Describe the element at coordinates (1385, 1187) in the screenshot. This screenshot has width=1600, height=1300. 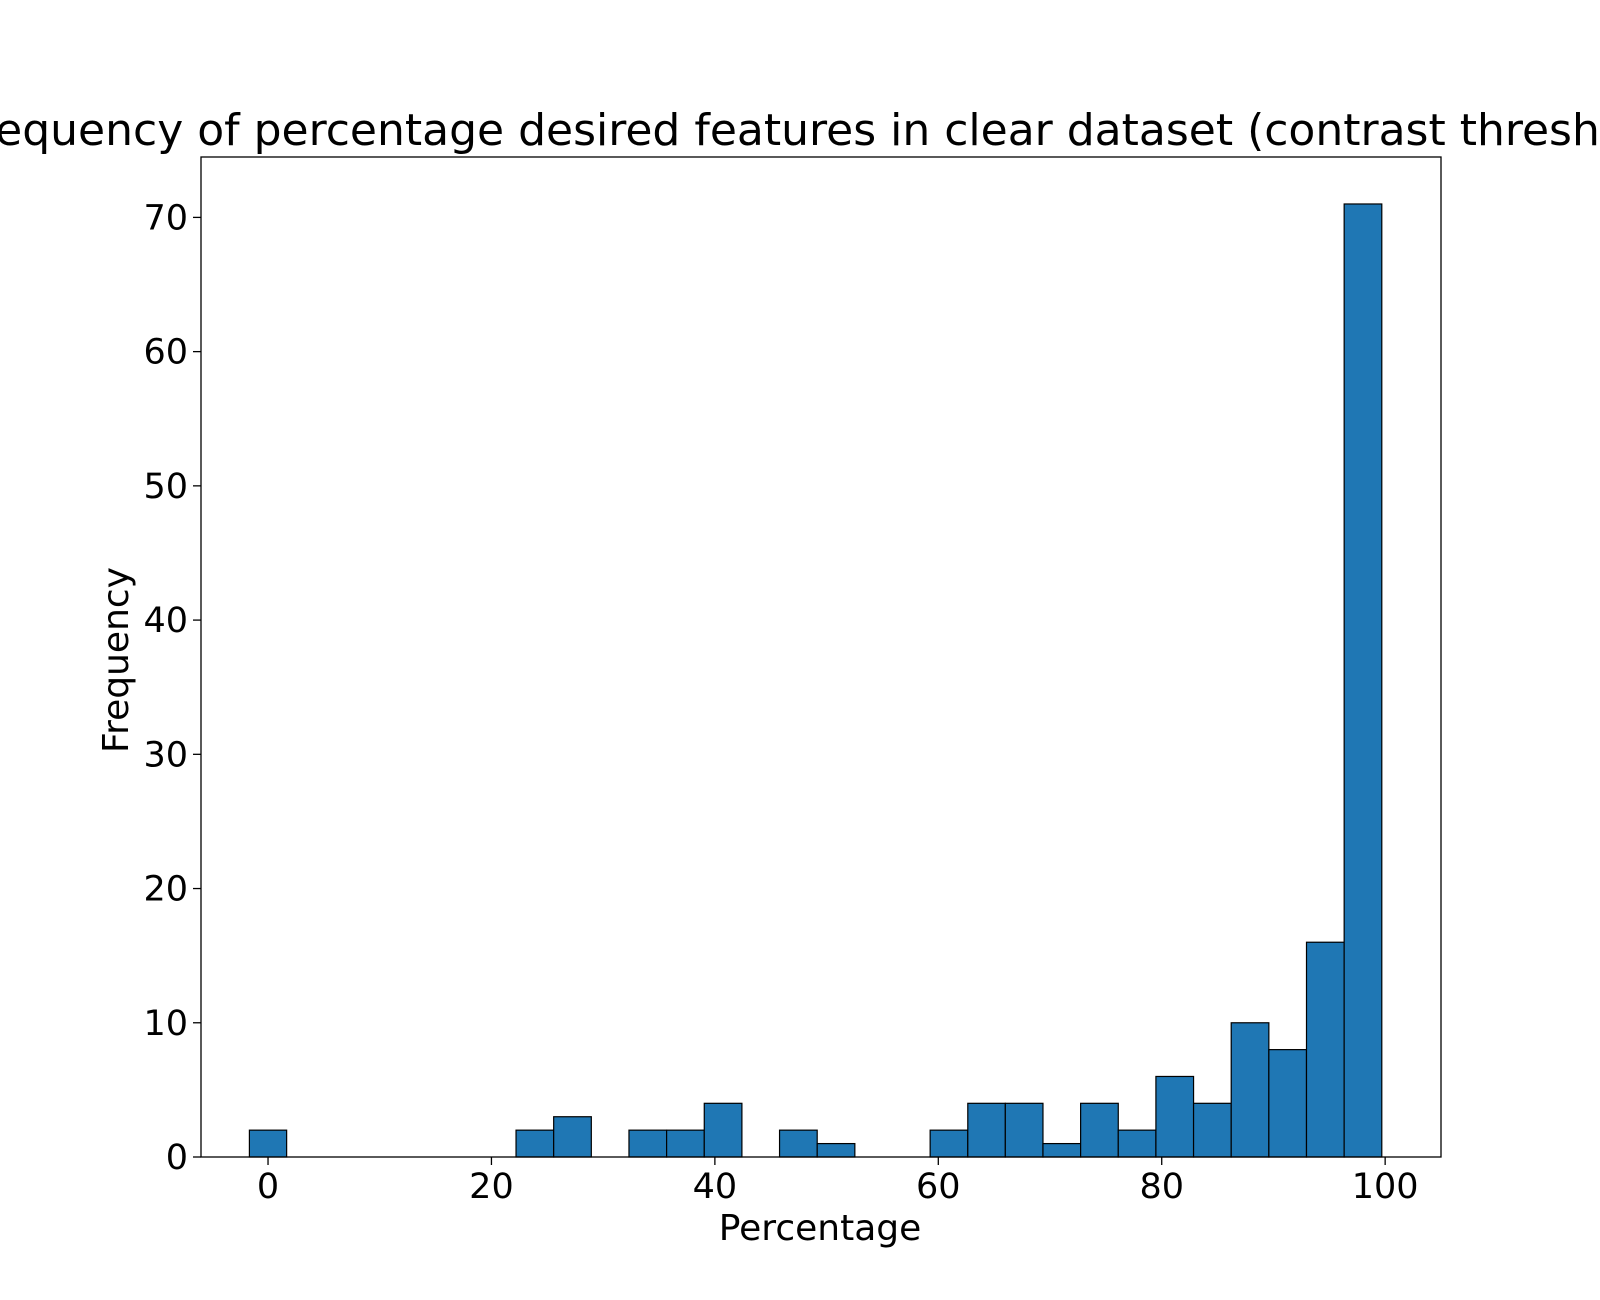
I see `x-tick-label: 100` at that location.